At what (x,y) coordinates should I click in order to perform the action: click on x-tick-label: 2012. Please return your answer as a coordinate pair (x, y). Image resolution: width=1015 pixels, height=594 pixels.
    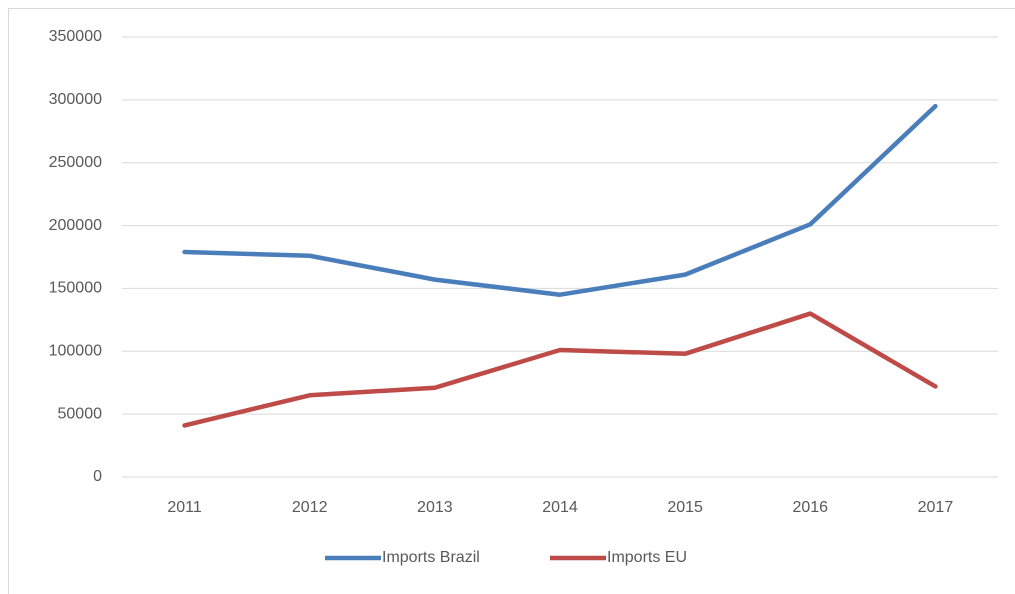
    Looking at the image, I should click on (310, 507).